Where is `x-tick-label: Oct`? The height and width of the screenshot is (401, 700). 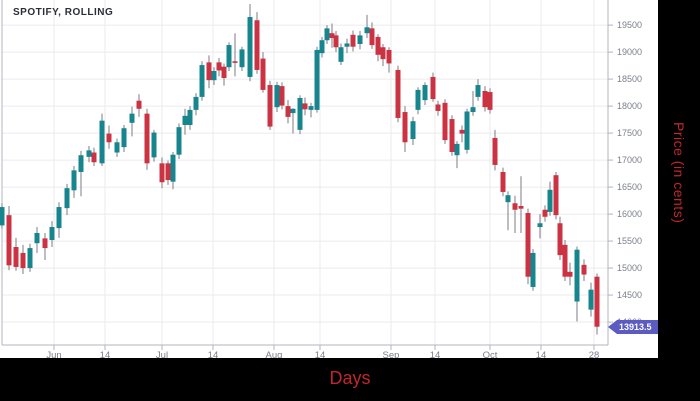
x-tick-label: Oct is located at coordinates (490, 354).